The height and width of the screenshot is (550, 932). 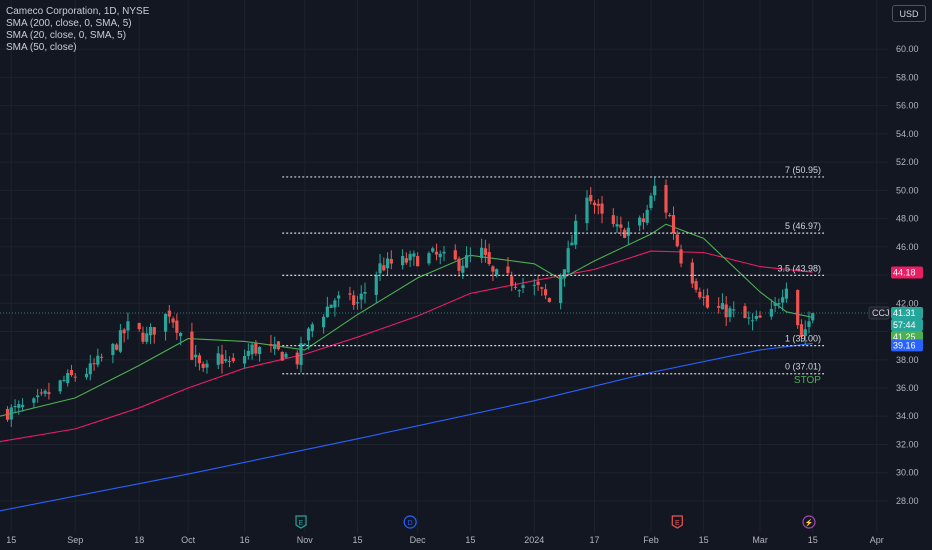 What do you see at coordinates (66, 35) in the screenshot?
I see `sma20-legend: SMA (20, close, 0, SMA, 5)` at bounding box center [66, 35].